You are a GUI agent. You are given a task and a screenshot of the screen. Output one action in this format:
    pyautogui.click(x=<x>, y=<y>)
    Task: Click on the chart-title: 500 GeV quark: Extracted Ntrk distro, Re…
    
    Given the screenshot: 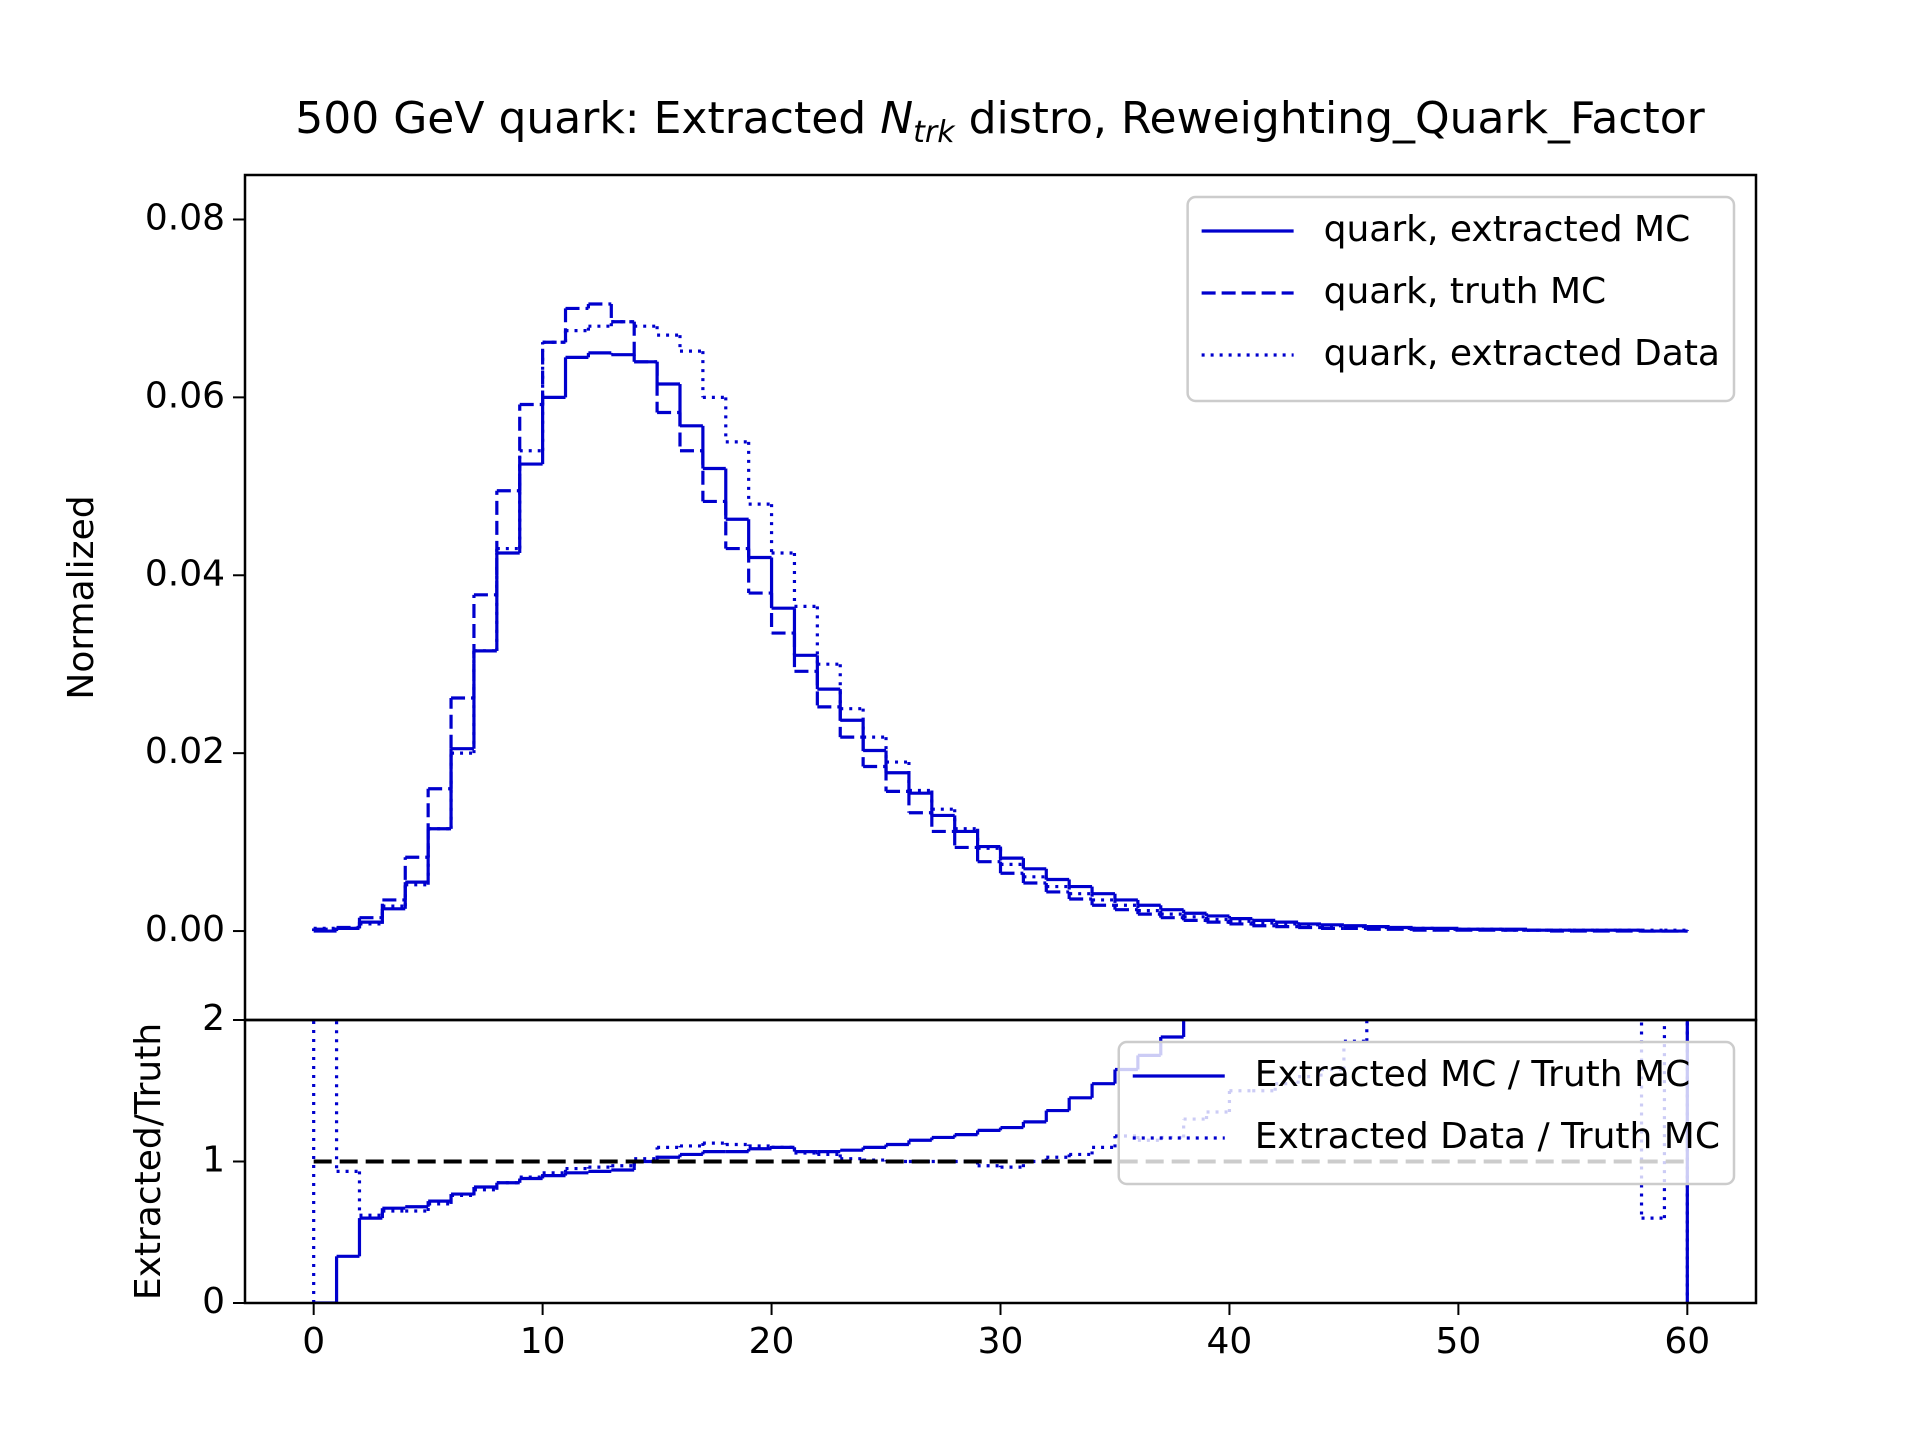 What is the action you would take?
    pyautogui.click(x=1000, y=121)
    